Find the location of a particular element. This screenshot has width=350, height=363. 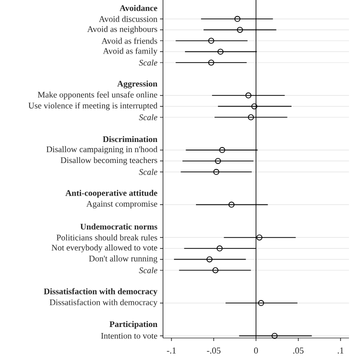

y-tick-label: Avoid discussion is located at coordinates (128, 19).